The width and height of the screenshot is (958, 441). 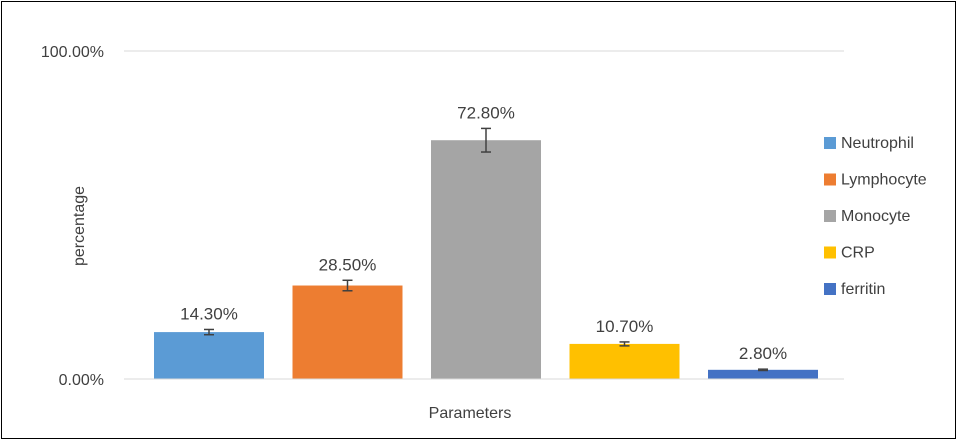 What do you see at coordinates (486, 140) in the screenshot?
I see `error-bar-monocyte` at bounding box center [486, 140].